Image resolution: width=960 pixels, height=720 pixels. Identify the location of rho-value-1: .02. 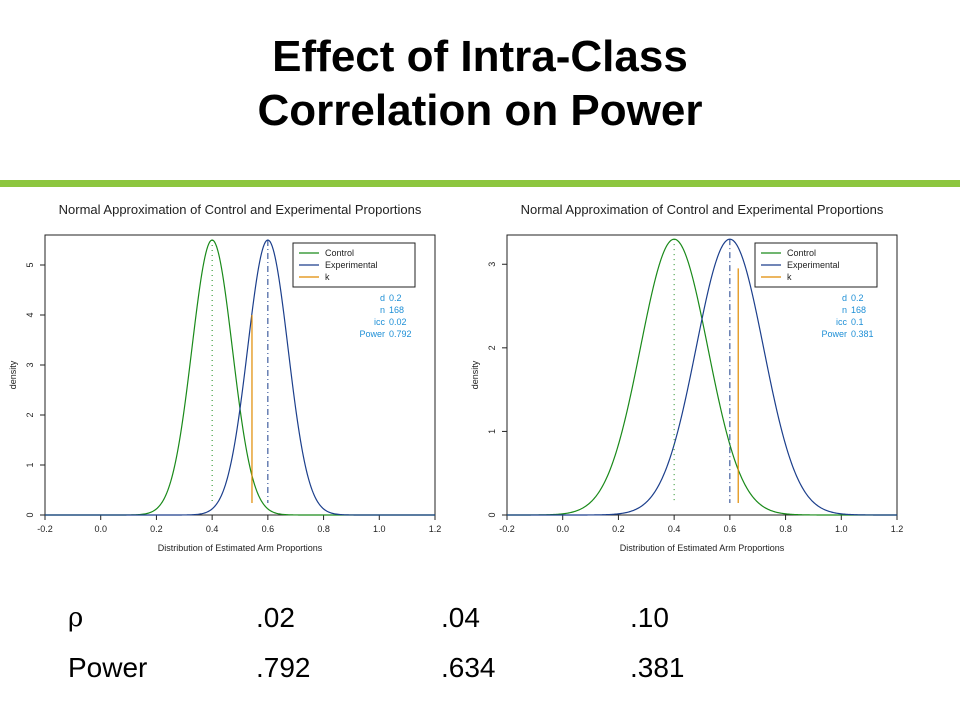
(275, 617).